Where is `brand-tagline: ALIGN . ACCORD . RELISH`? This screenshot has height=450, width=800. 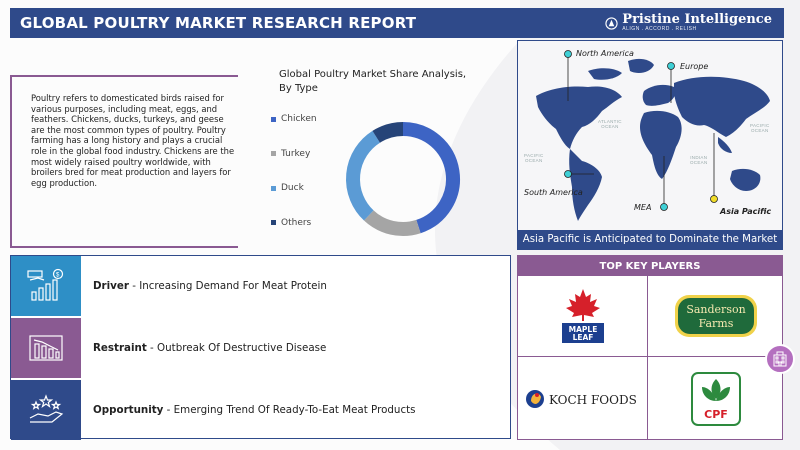 brand-tagline: ALIGN . ACCORD . RELISH is located at coordinates (659, 29).